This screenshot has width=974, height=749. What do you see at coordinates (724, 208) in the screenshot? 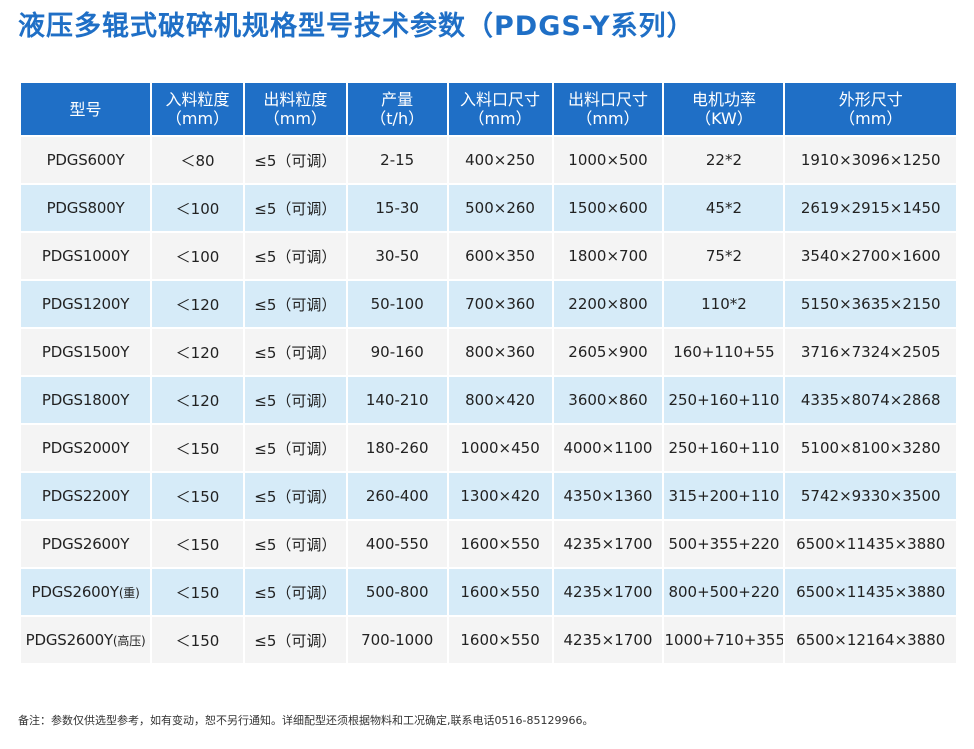
I see `cell-motor-power: 45*2` at bounding box center [724, 208].